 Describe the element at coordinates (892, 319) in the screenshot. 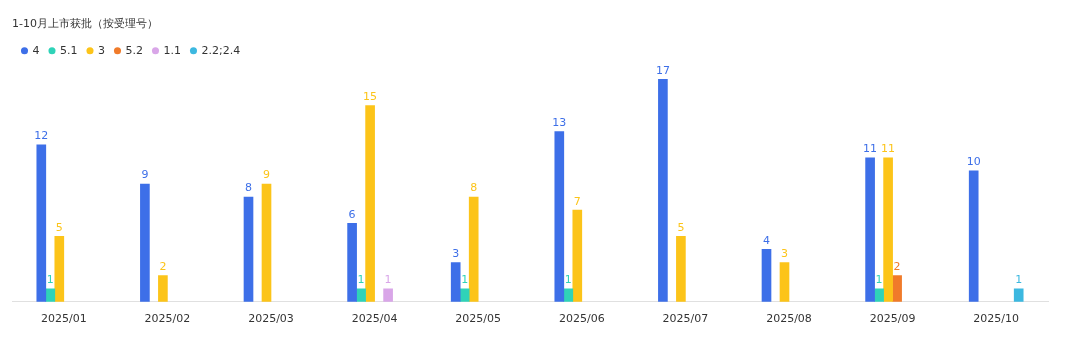

I see `x-tick-label: 2025/09` at that location.